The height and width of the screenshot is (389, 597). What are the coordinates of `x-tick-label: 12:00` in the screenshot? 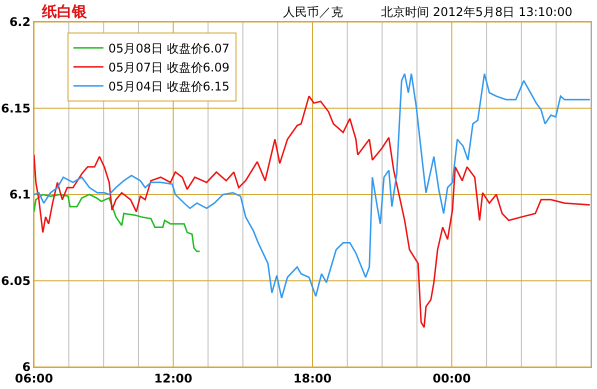 It's located at (173, 378).